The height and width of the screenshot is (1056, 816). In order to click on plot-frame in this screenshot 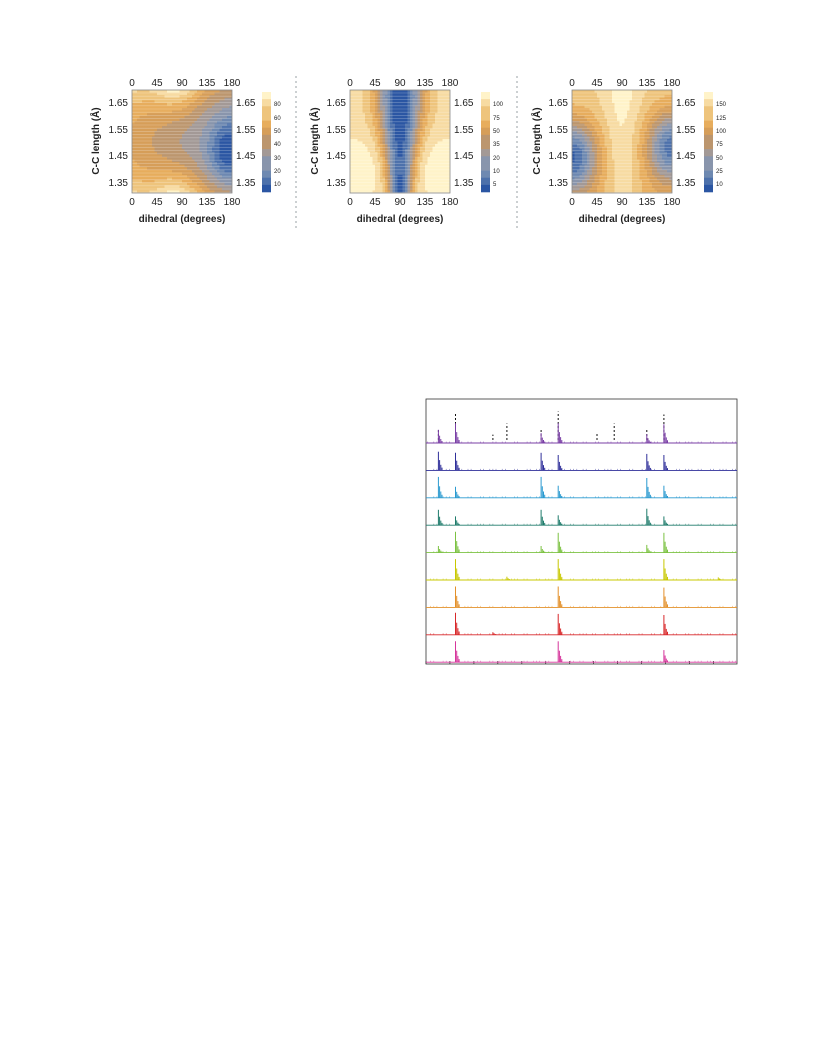, I will do `click(400, 141)`.